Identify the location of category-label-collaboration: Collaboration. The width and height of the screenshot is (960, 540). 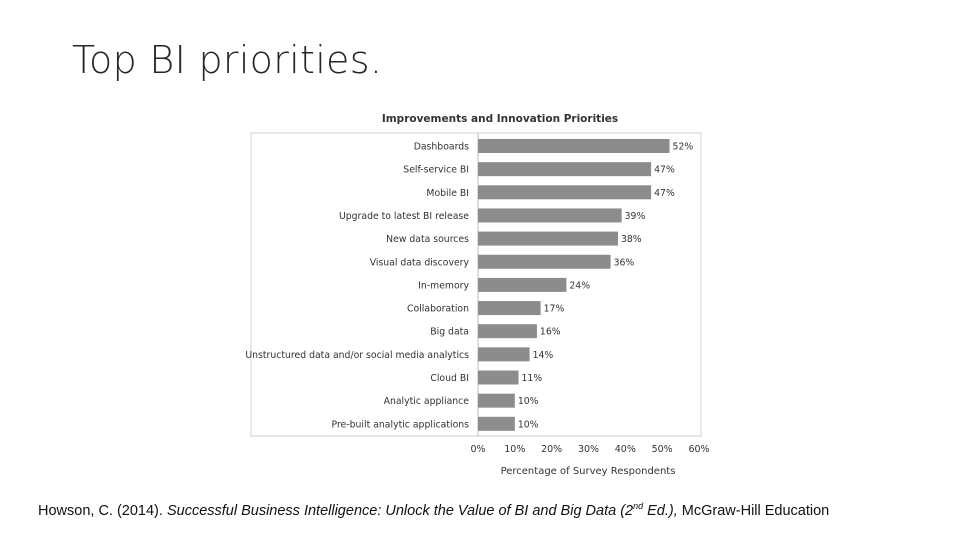
(438, 309).